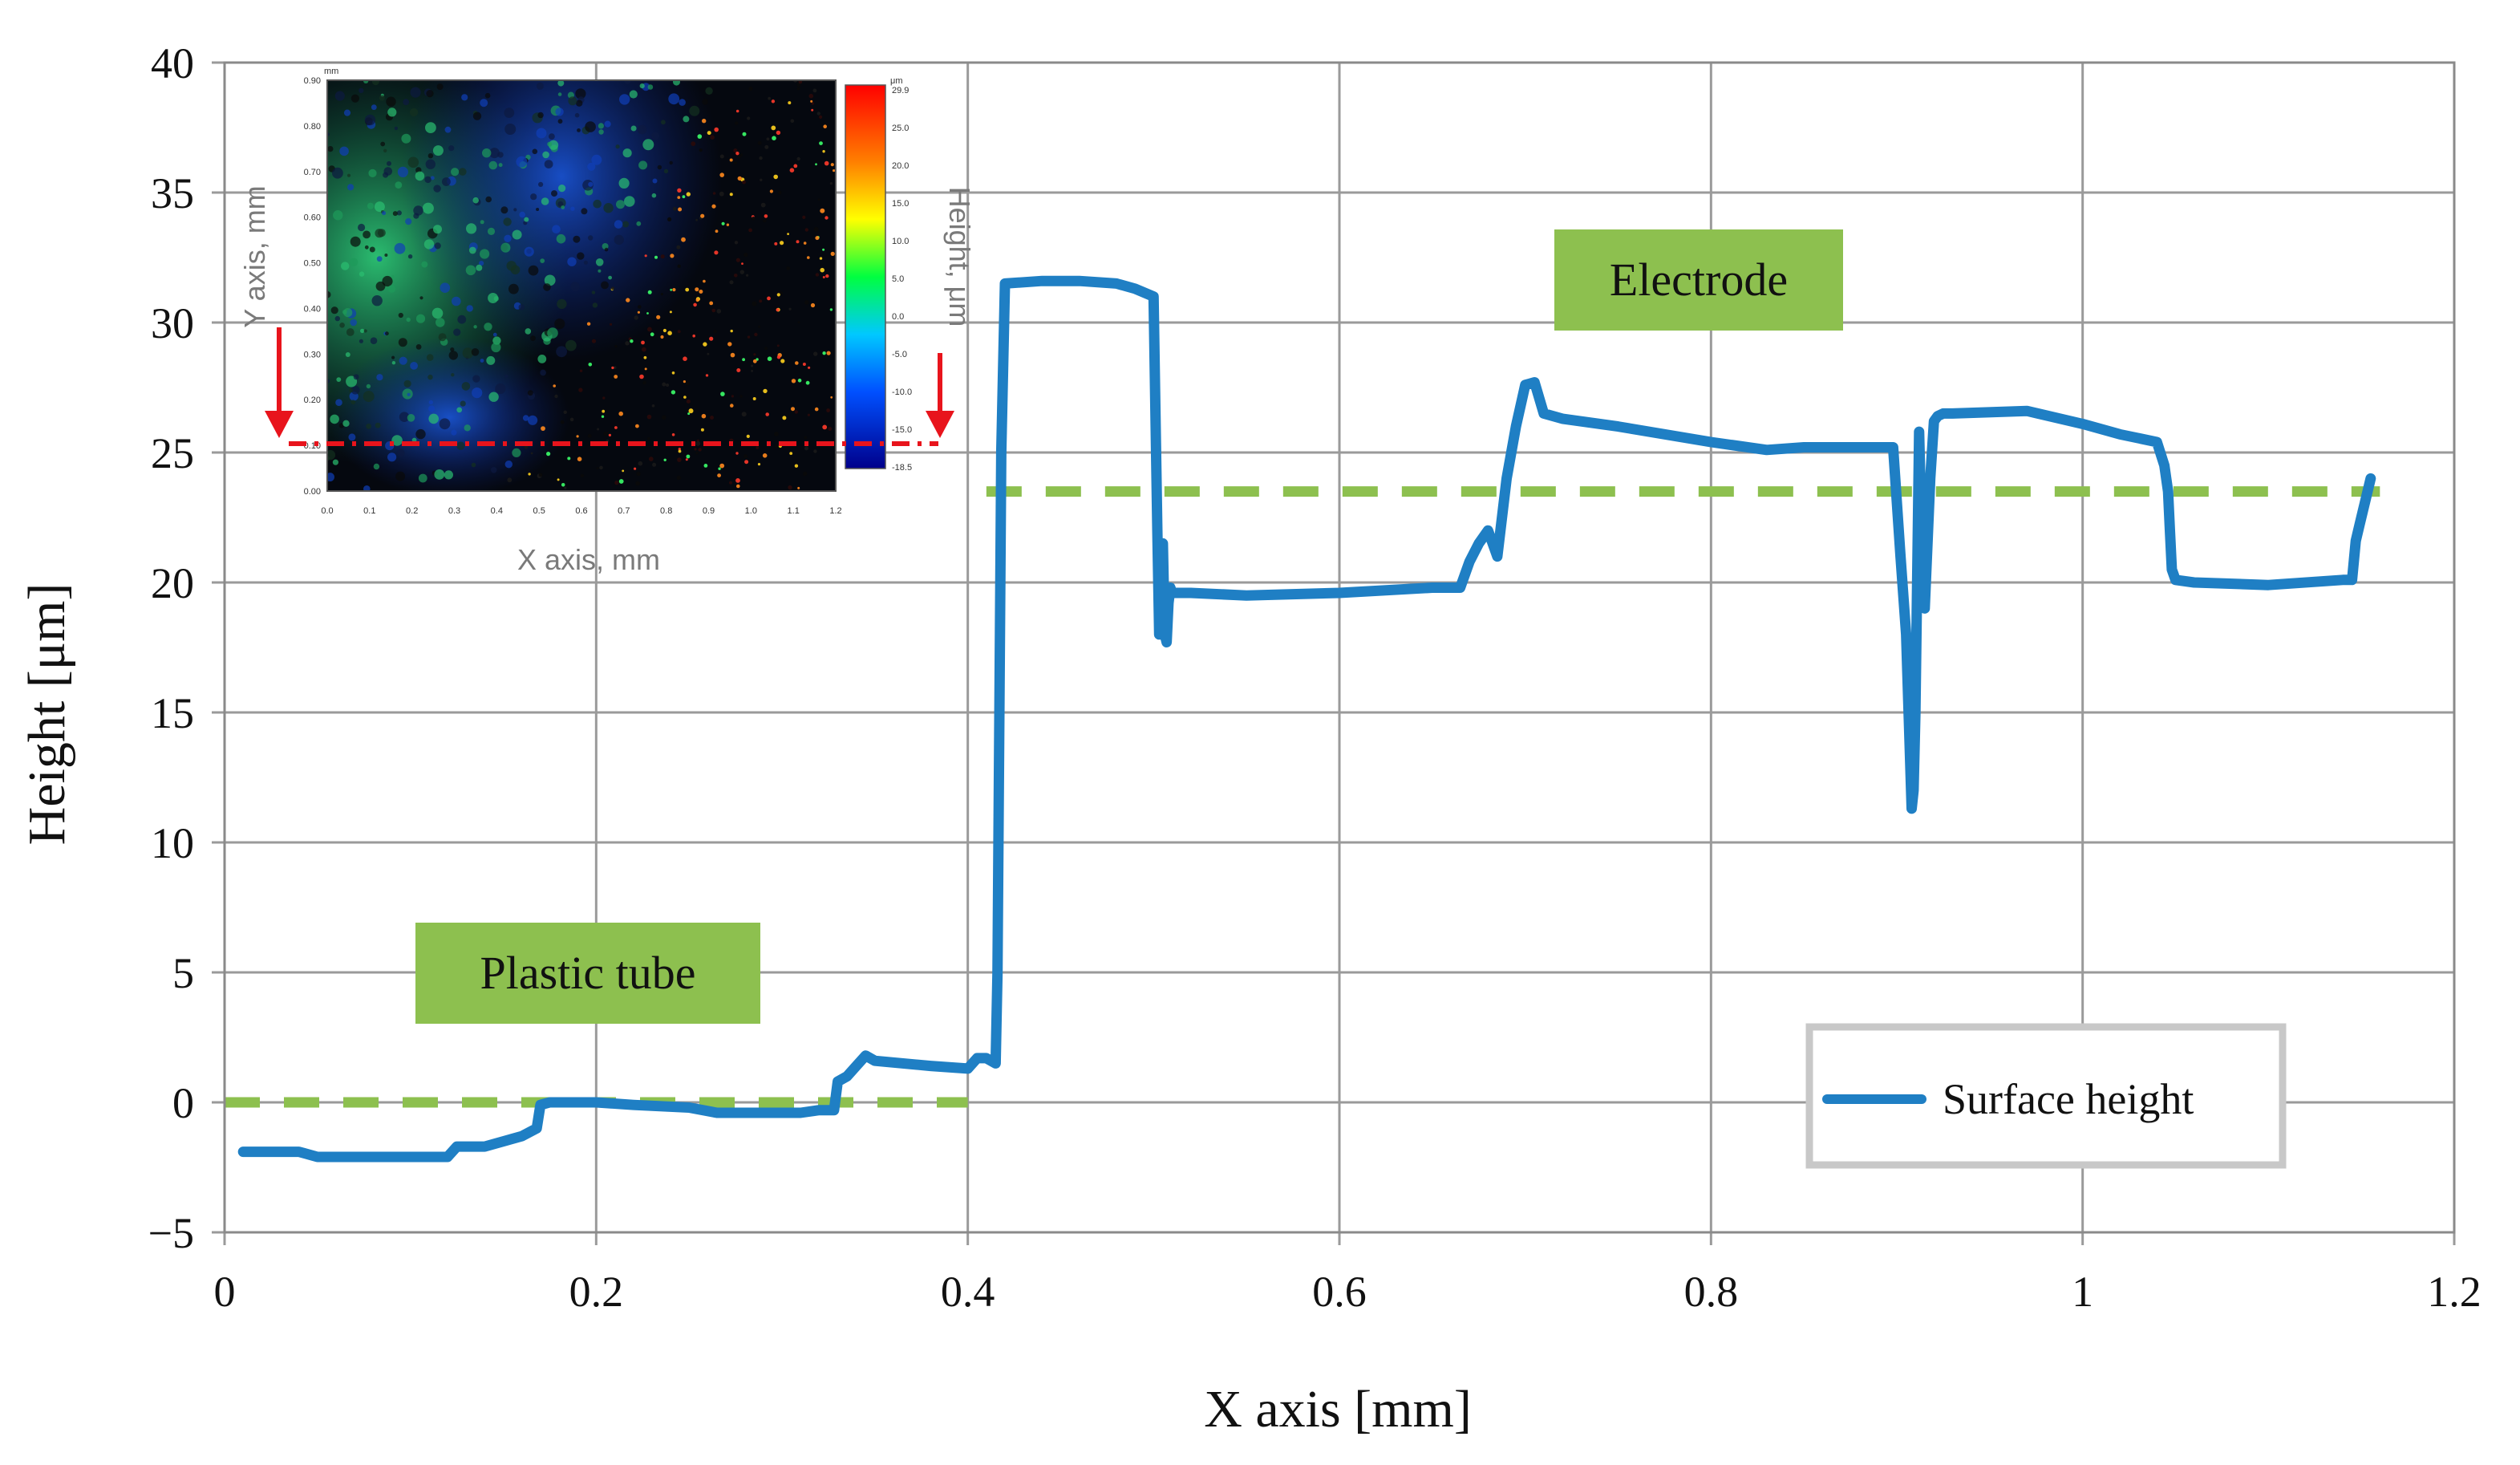 This screenshot has height=1465, width=2520. I want to click on inset-x-tick: 0.6, so click(581, 511).